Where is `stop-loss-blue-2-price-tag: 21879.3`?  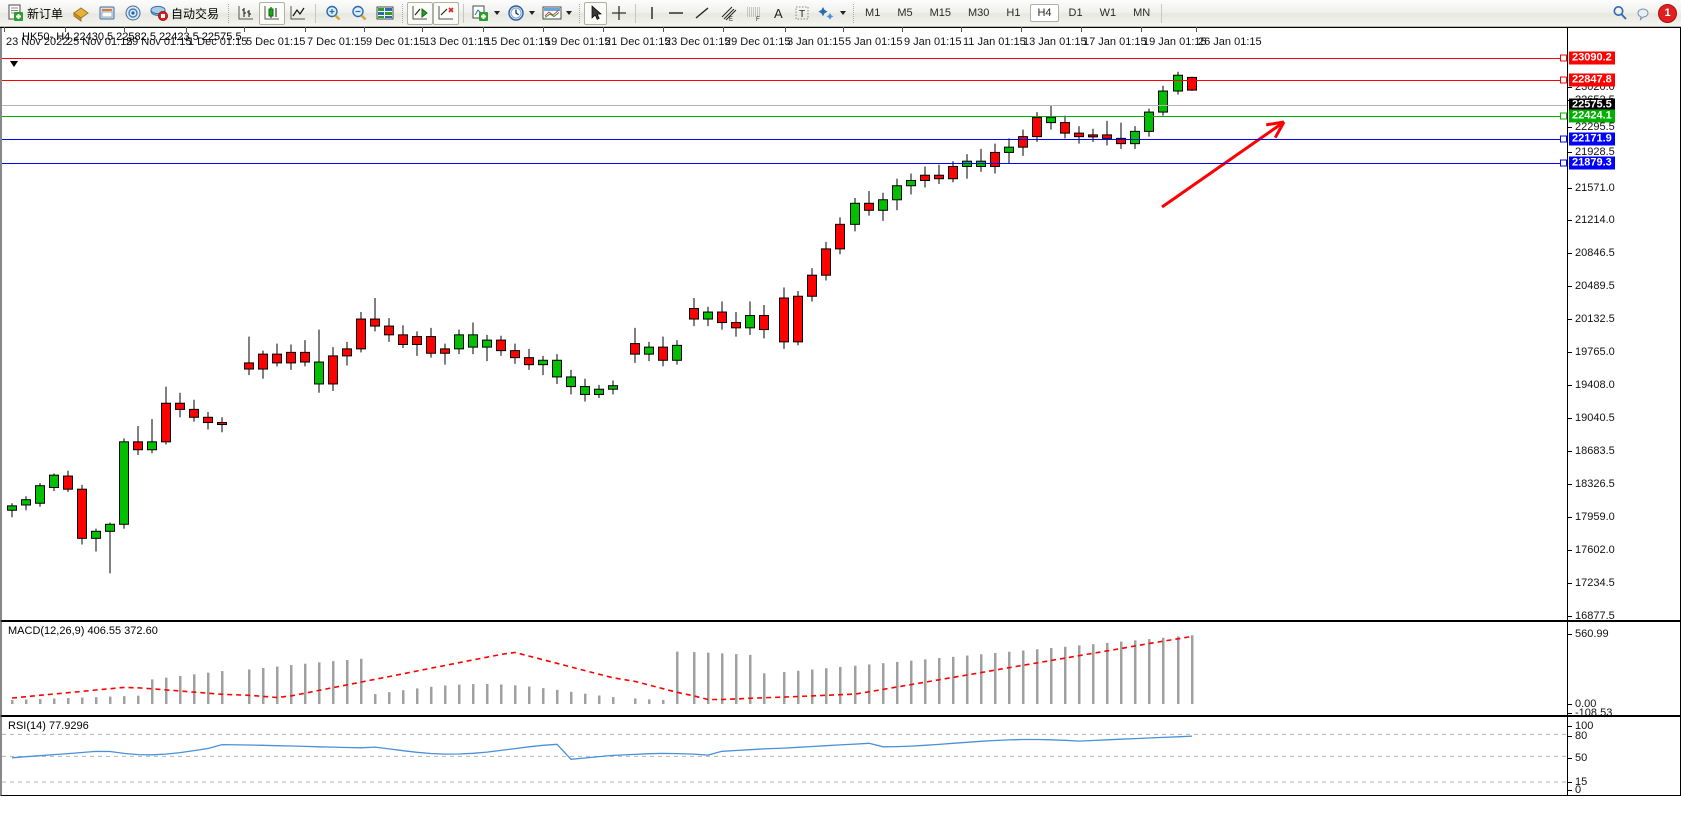
stop-loss-blue-2-price-tag: 21879.3 is located at coordinates (1592, 163).